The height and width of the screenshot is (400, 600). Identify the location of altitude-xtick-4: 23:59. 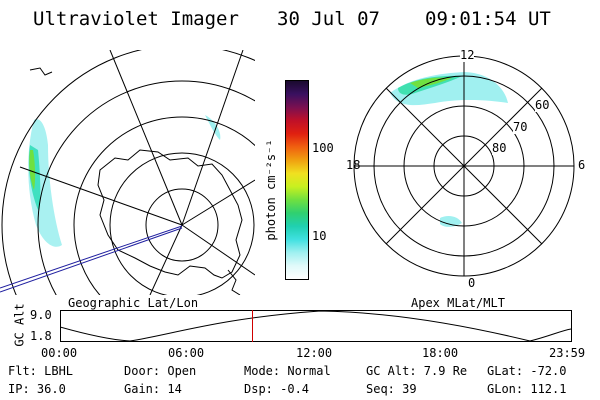
(567, 353).